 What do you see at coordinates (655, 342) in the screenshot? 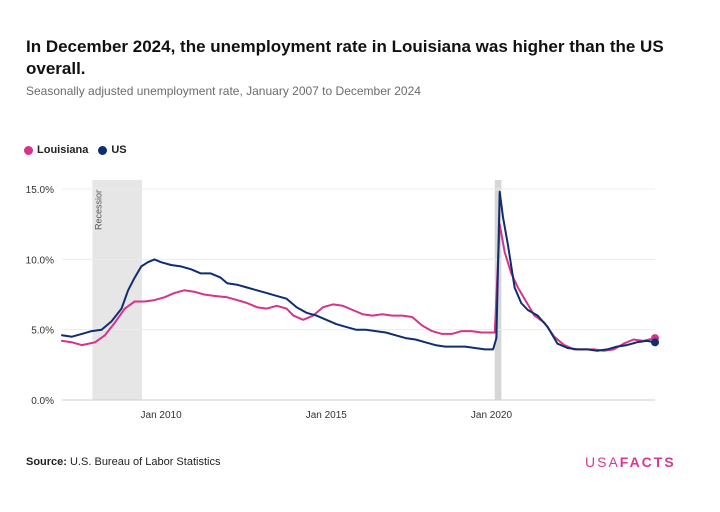
I see `end-marker-us` at bounding box center [655, 342].